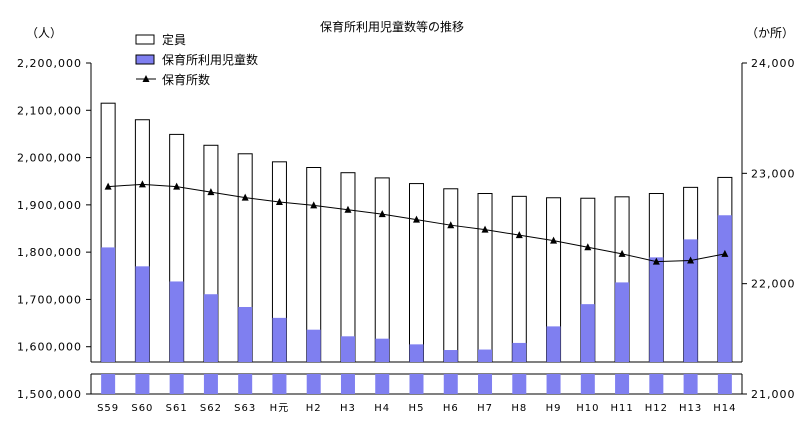 The image size is (806, 425). I want to click on chart-title: 保育所利用児童数等の推移, so click(392, 26).